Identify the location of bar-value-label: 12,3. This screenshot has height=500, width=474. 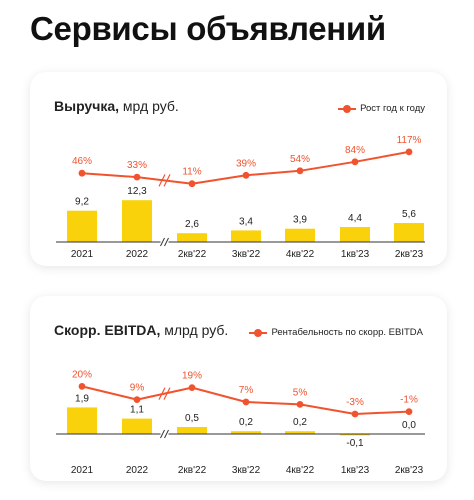
(137, 191).